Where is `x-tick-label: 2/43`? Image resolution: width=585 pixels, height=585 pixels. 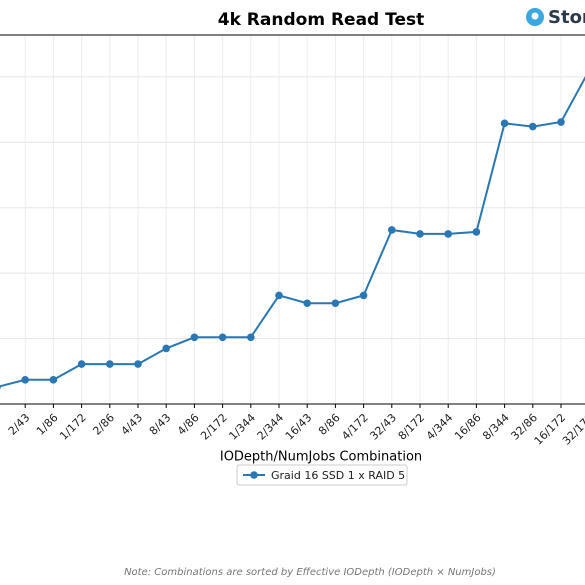
x-tick-label: 2/43 is located at coordinates (19, 424).